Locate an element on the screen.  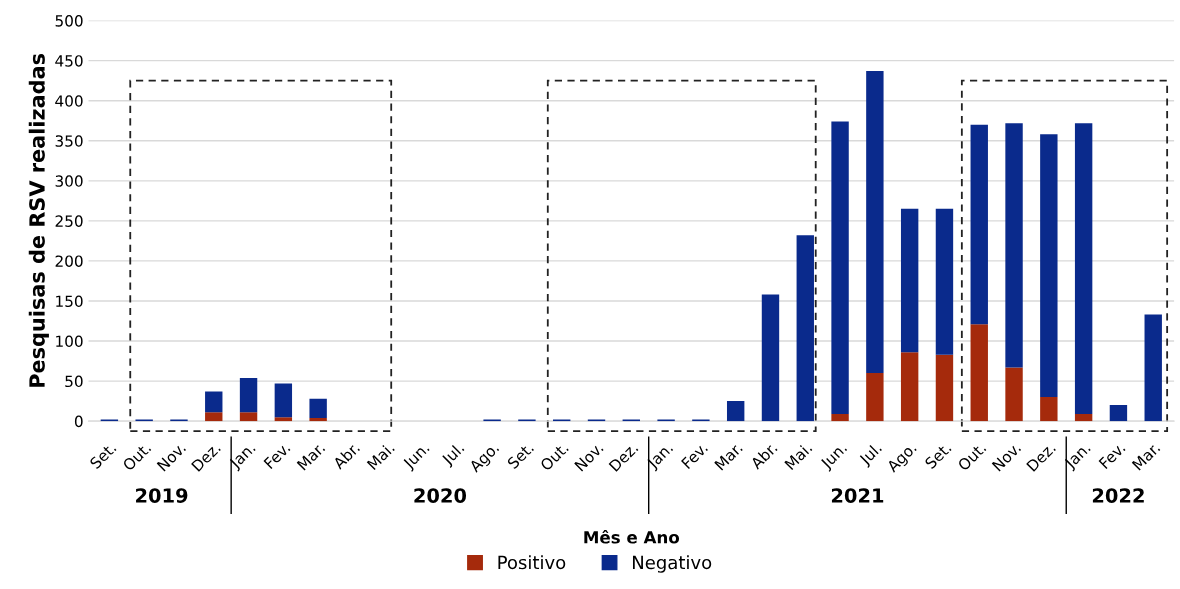
x-axis-title: Mês e Ano is located at coordinates (632, 537).